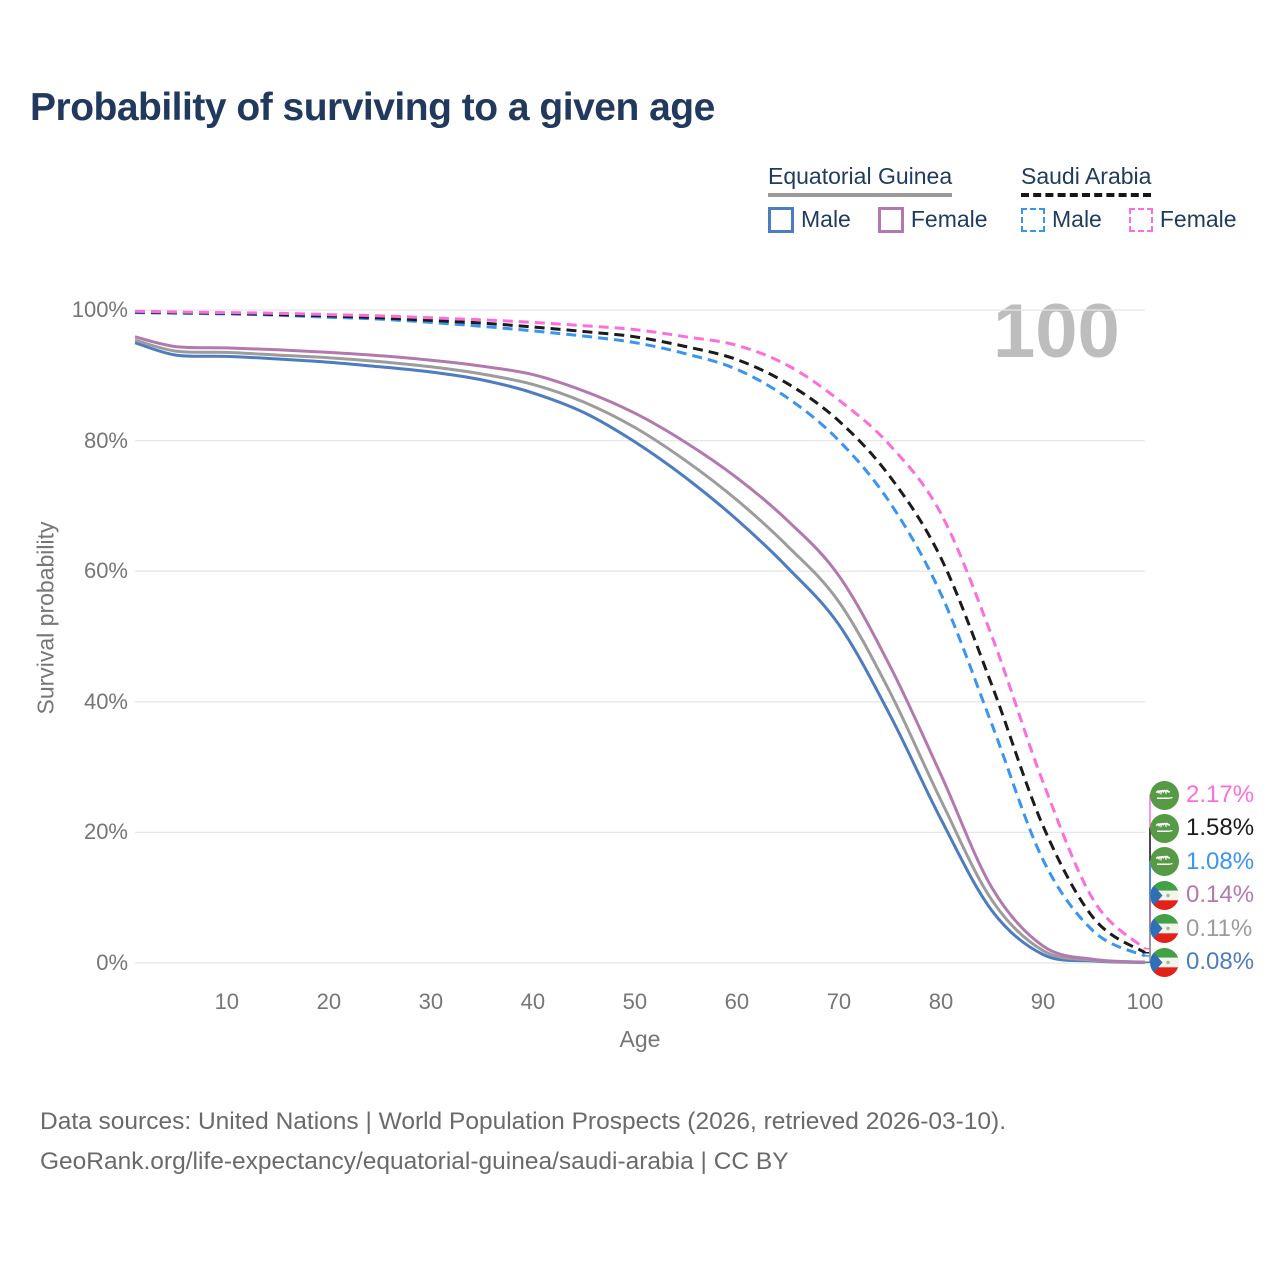 This screenshot has width=1280, height=1280. I want to click on x-tick-70: 70, so click(839, 1001).